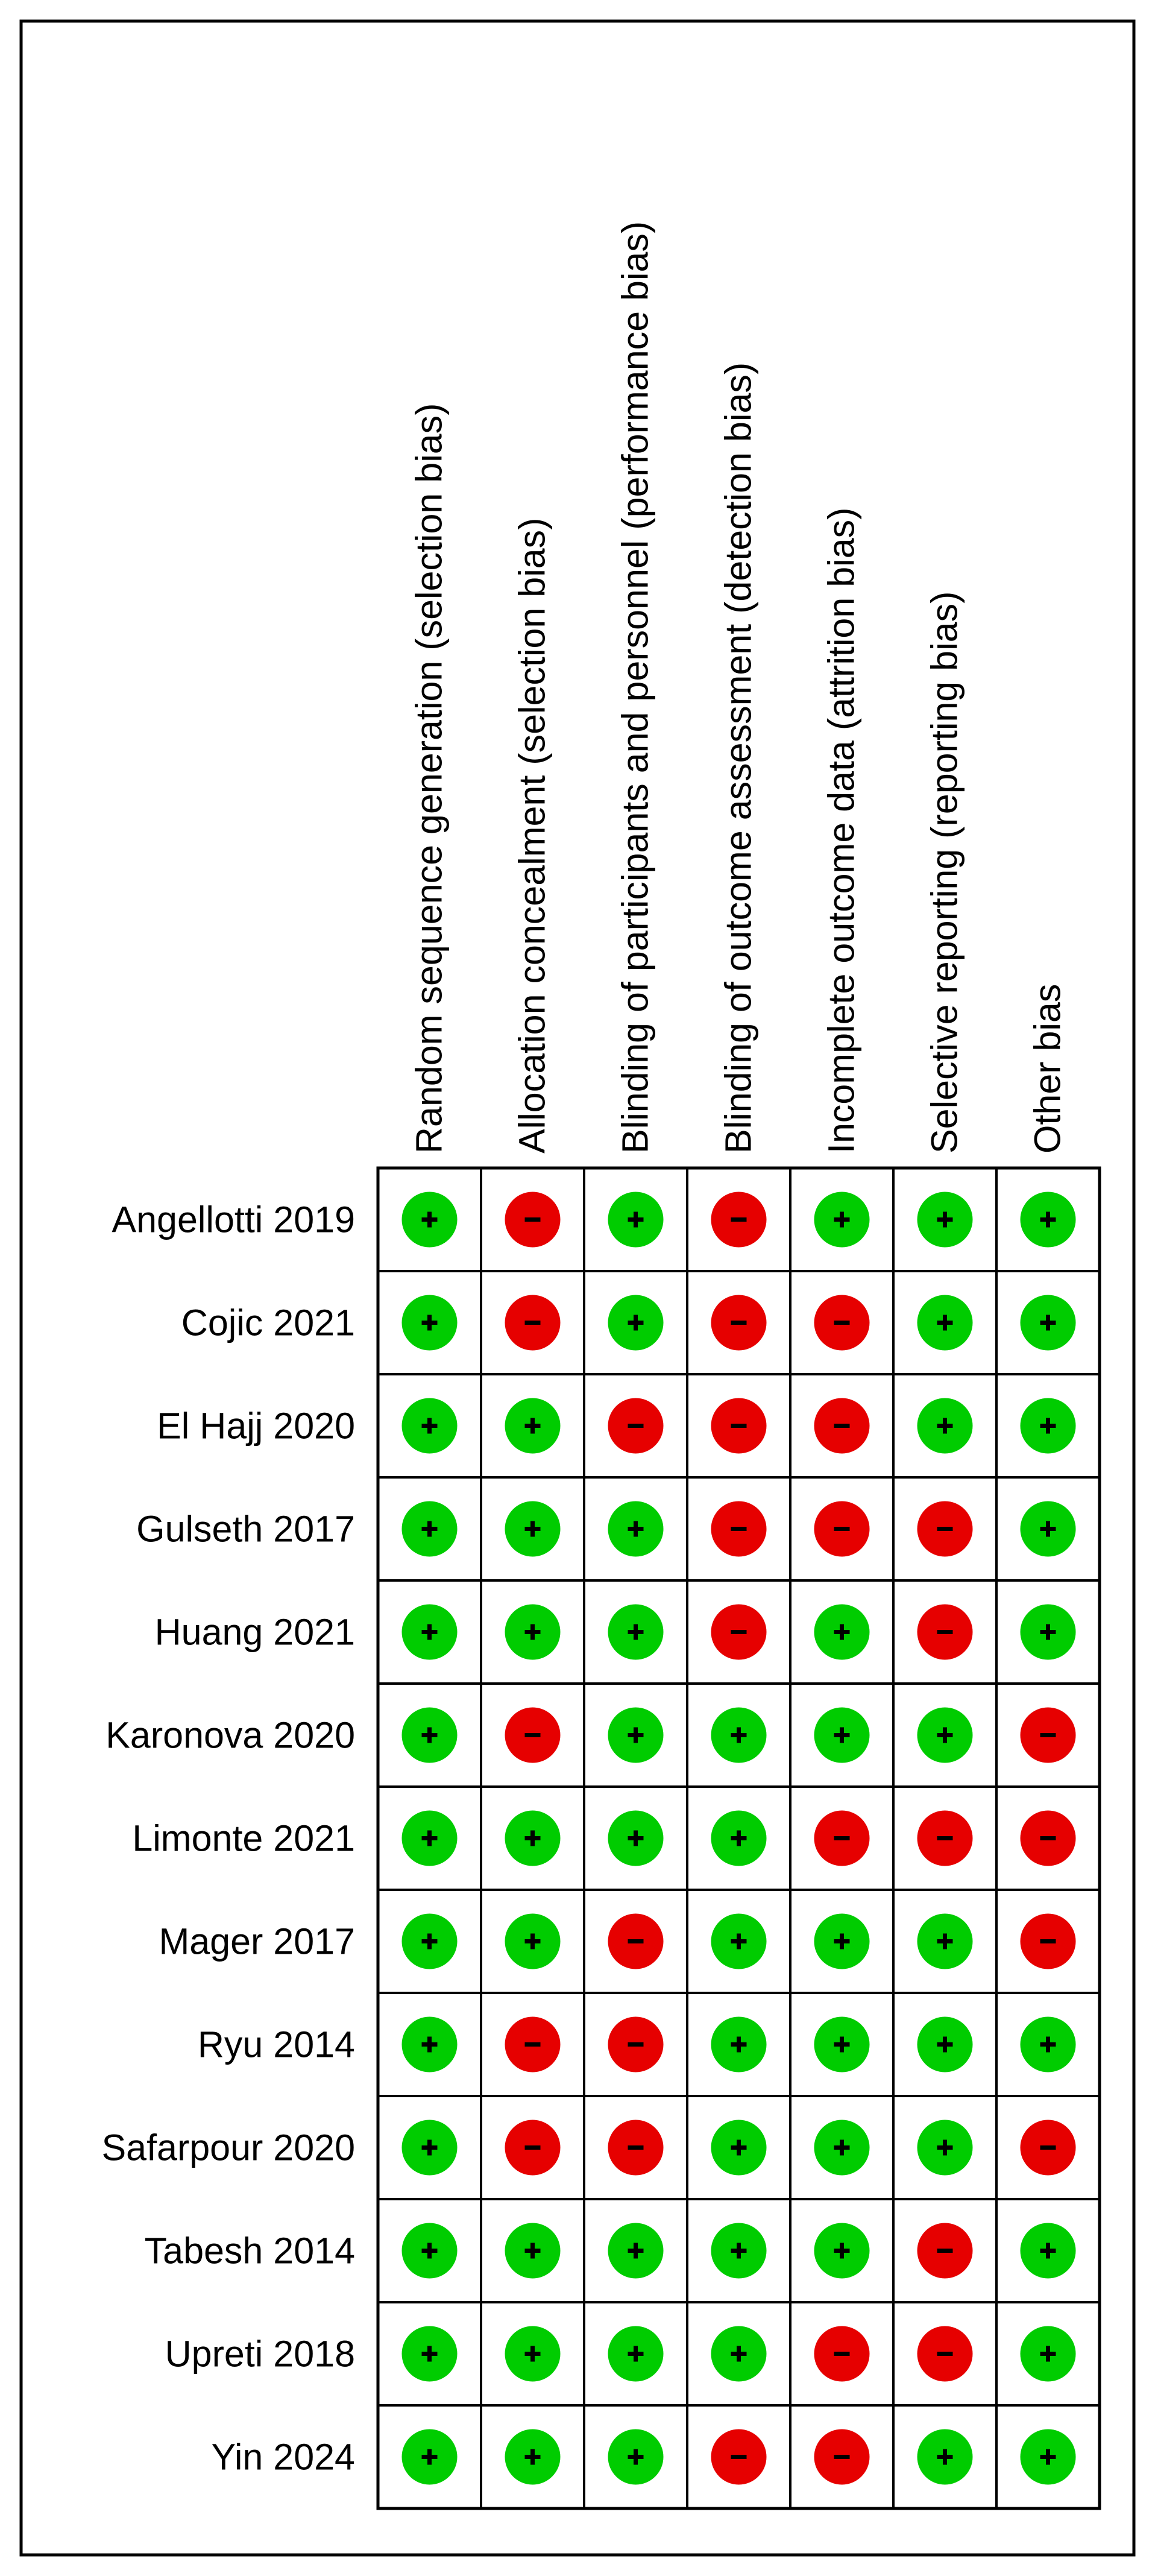  Describe the element at coordinates (257, 1941) in the screenshot. I see `study-label: Mager 2017` at that location.